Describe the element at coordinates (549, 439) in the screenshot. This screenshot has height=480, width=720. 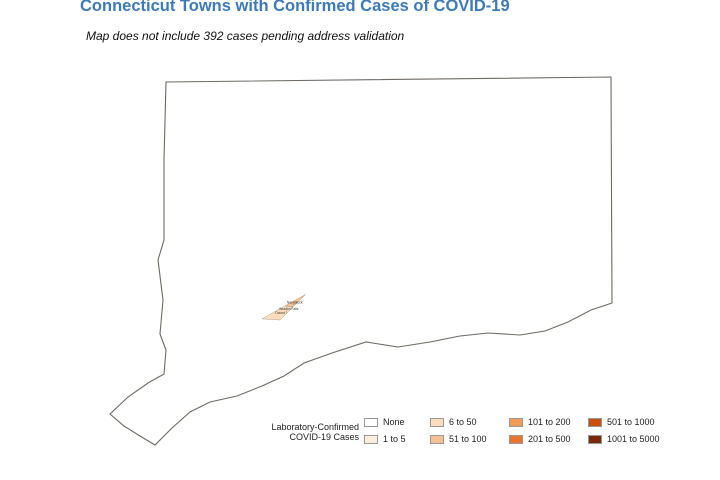
I see `legend-label: 201 to 500` at that location.